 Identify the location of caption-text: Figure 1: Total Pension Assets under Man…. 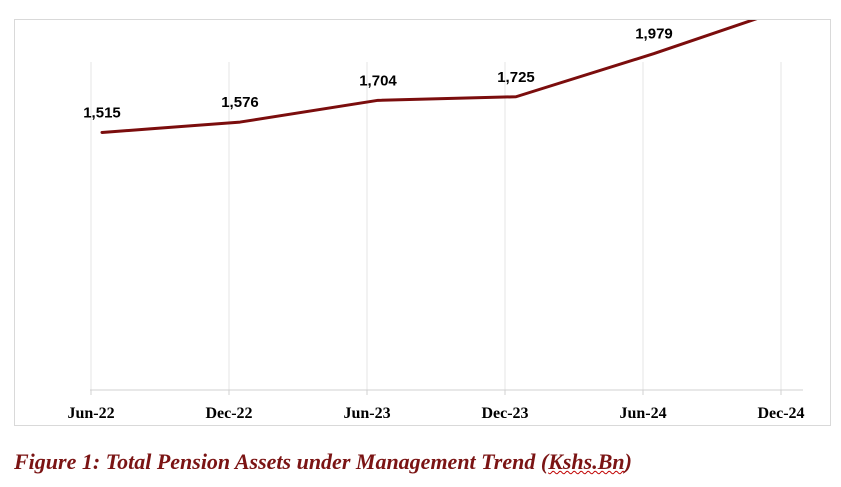
(281, 461).